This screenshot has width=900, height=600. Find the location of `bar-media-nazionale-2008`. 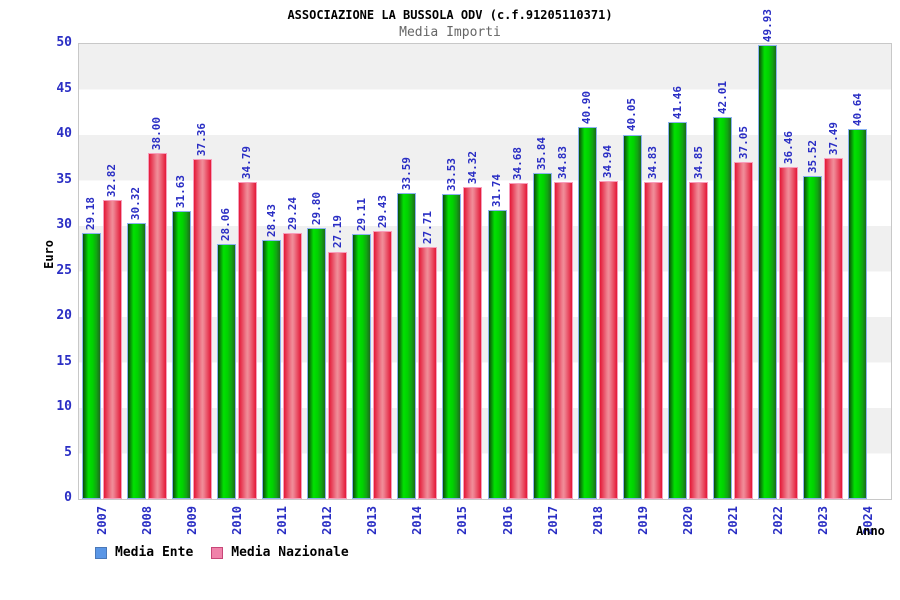

bar-media-nazionale-2008 is located at coordinates (157, 326).